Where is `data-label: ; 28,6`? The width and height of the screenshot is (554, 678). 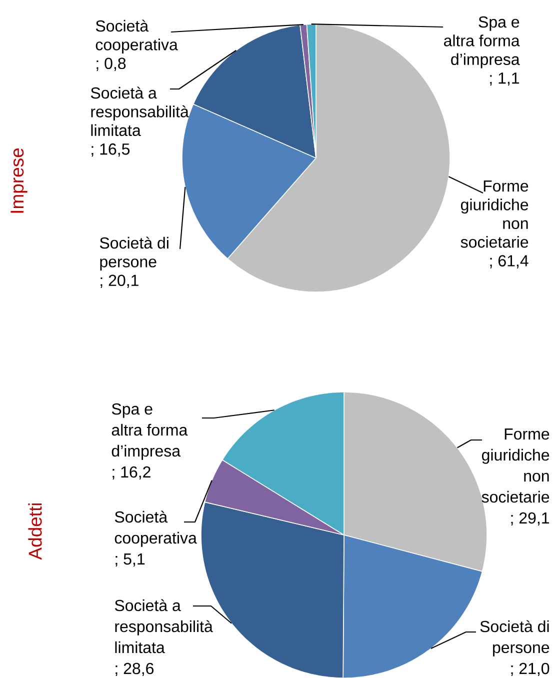 data-label: ; 28,6 is located at coordinates (135, 669).